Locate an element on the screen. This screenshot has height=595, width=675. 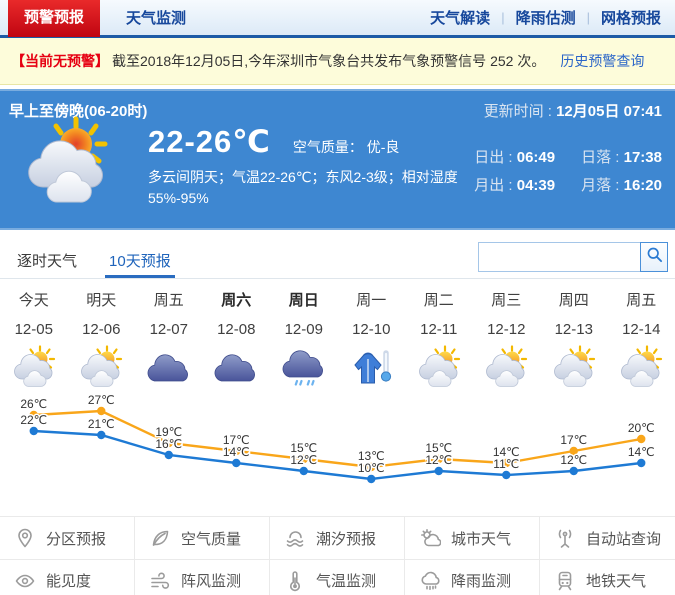
search-button is located at coordinates (654, 257).